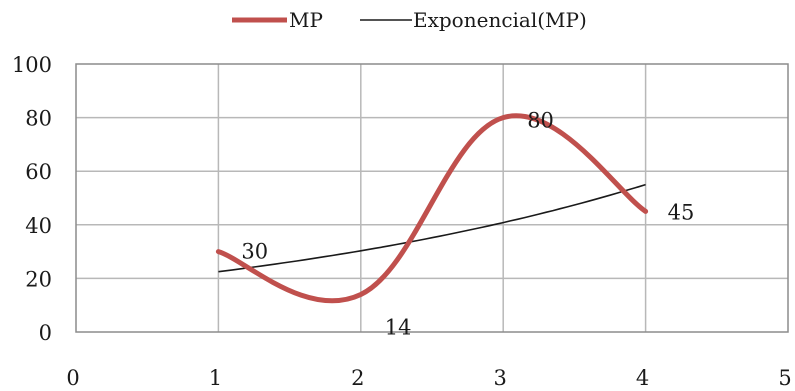 Image resolution: width=795 pixels, height=391 pixels. Describe the element at coordinates (409, 20) in the screenshot. I see `legend: MP Exponencial(MP)` at that location.